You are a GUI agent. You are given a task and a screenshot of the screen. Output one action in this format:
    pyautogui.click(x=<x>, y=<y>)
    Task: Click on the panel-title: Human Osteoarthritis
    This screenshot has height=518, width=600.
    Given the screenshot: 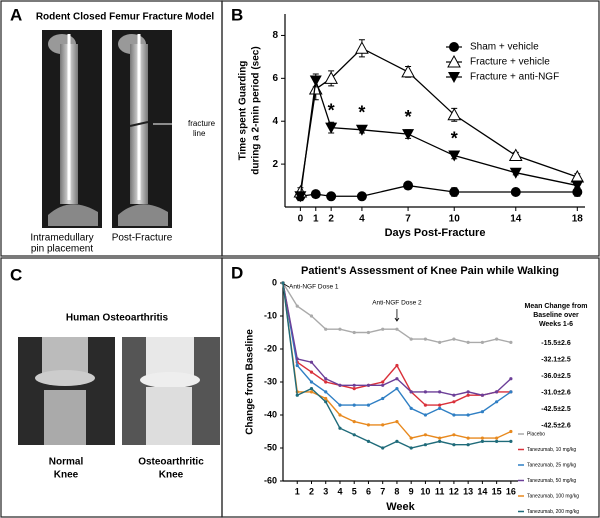 What is the action you would take?
    pyautogui.click(x=117, y=318)
    